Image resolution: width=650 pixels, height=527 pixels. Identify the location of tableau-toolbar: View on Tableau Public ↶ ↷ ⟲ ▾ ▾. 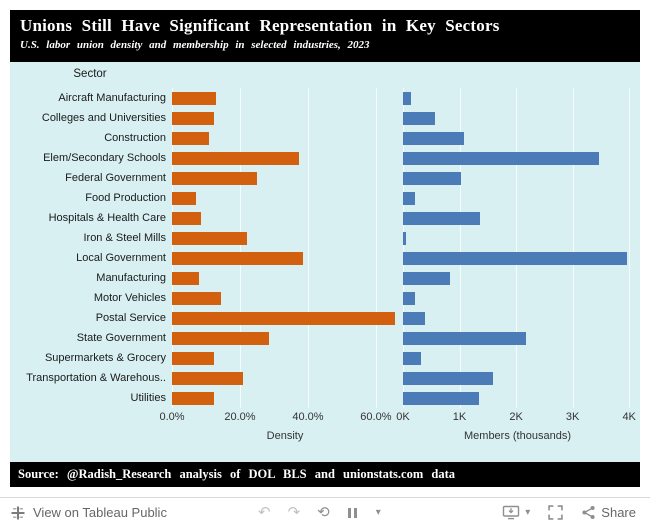
(325, 512).